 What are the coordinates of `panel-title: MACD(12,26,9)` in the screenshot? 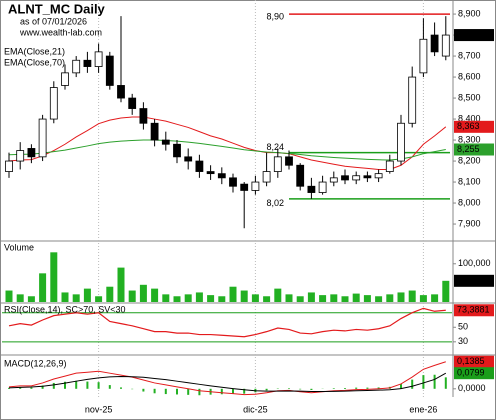 It's located at (35, 363).